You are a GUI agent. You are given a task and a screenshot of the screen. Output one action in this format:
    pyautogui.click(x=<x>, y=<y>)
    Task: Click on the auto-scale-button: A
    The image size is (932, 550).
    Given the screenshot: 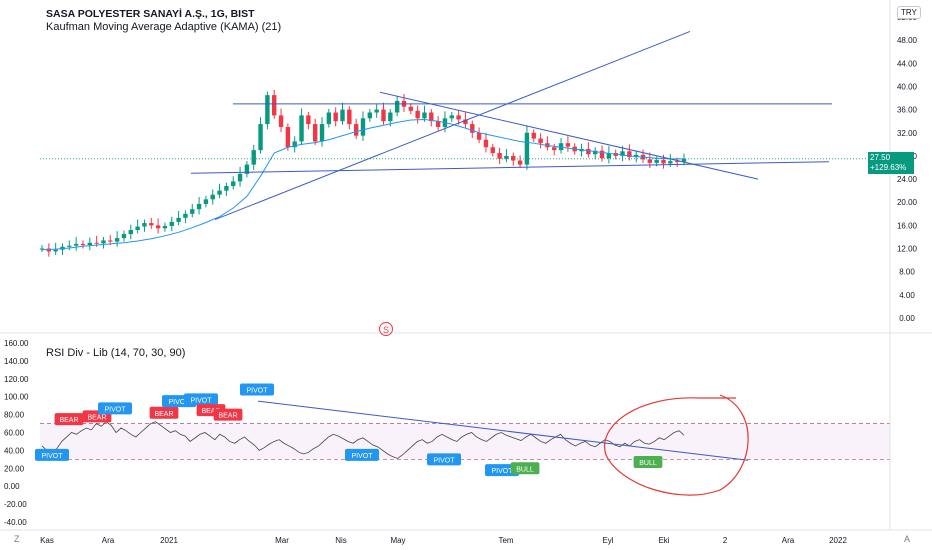 What is the action you would take?
    pyautogui.click(x=907, y=539)
    